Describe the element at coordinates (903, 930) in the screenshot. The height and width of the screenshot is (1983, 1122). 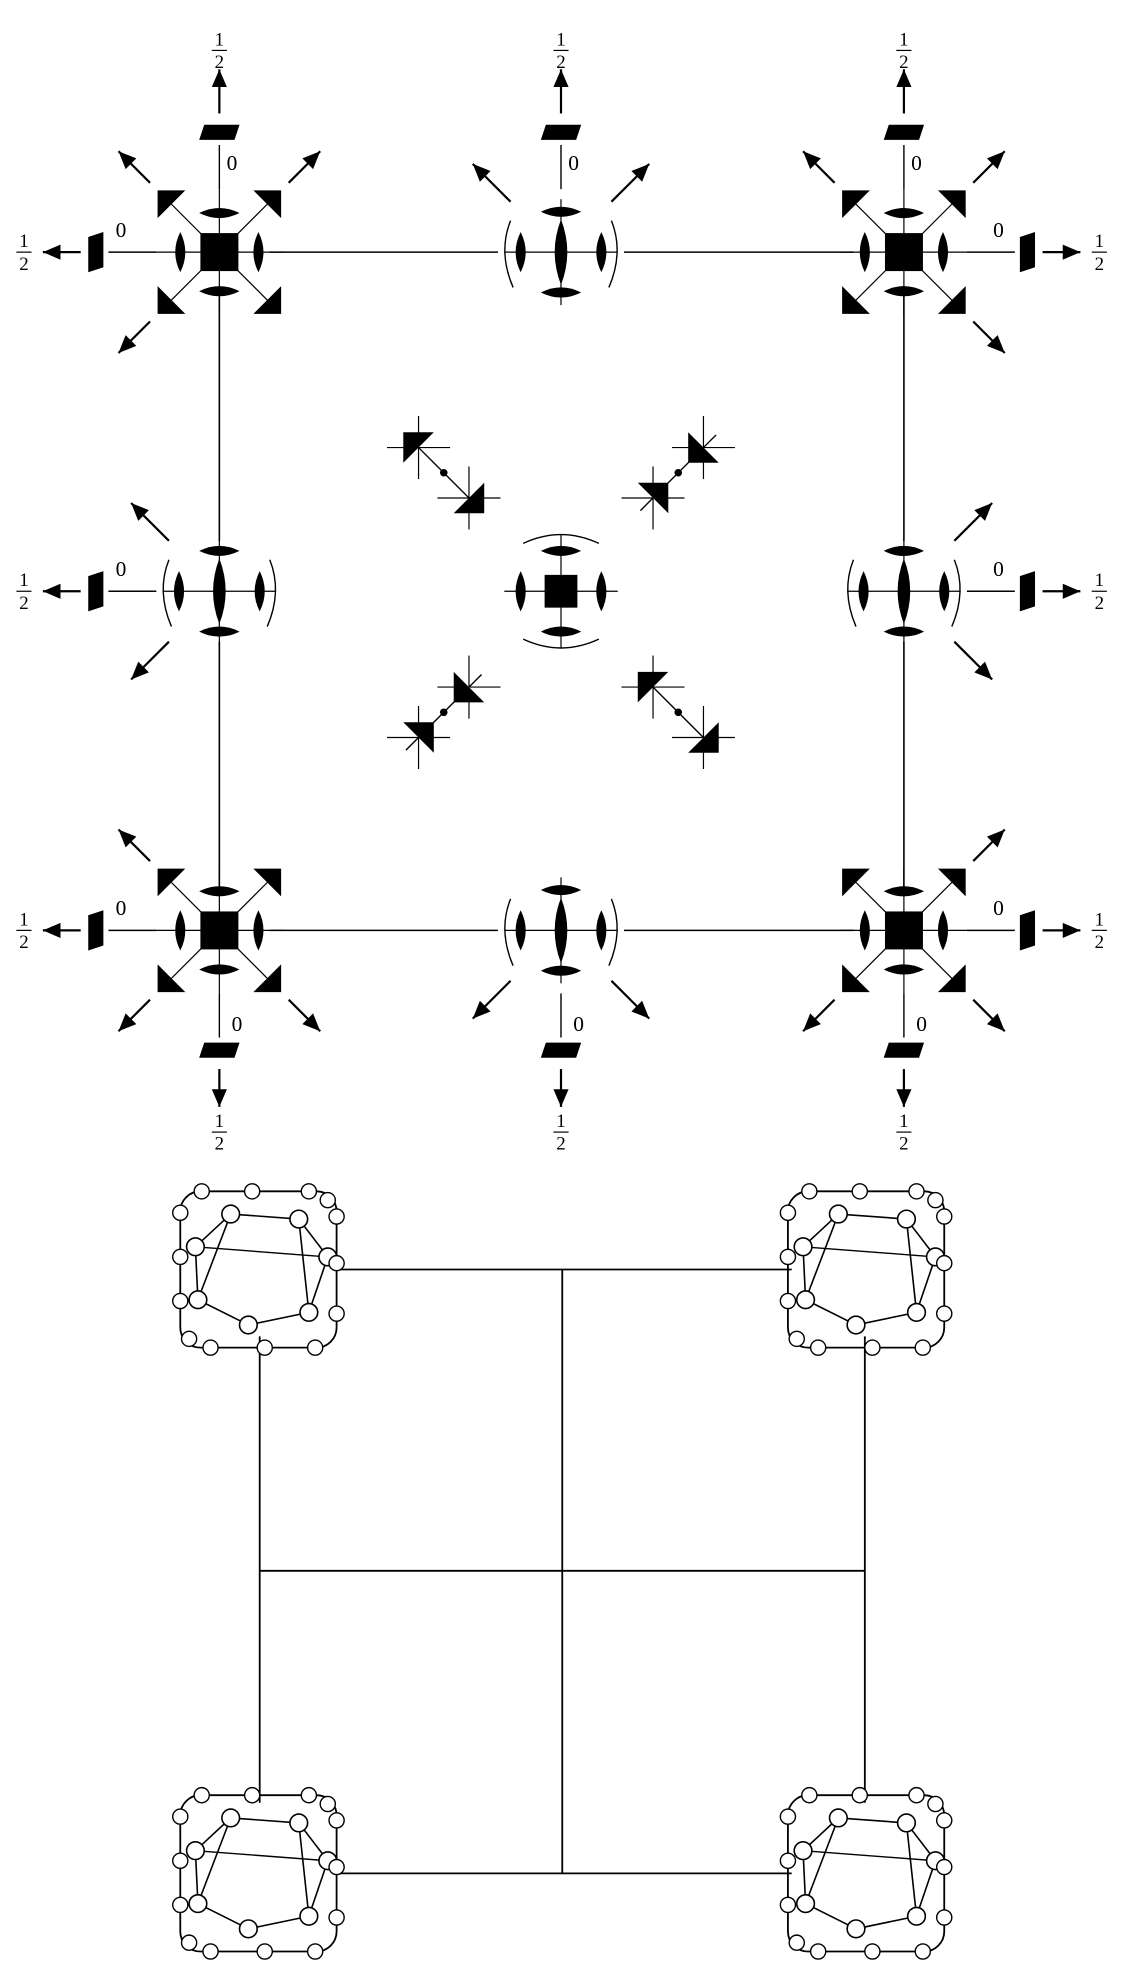
I see `site-bottom-right` at that location.